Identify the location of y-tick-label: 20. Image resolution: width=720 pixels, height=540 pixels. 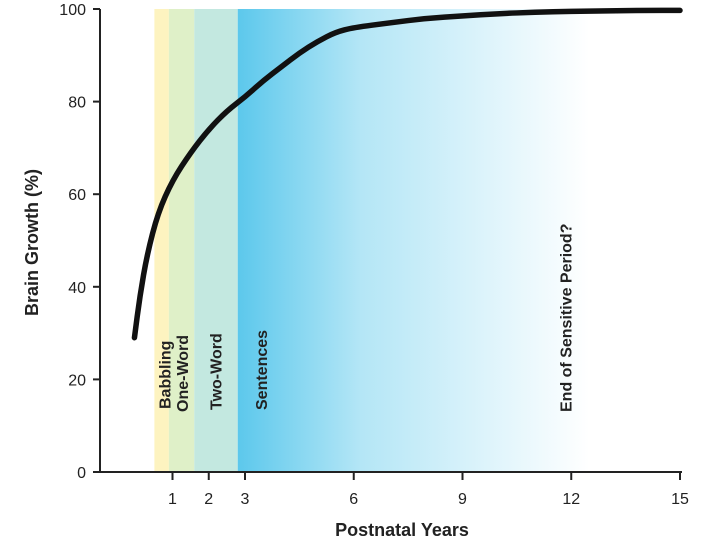
(77, 380).